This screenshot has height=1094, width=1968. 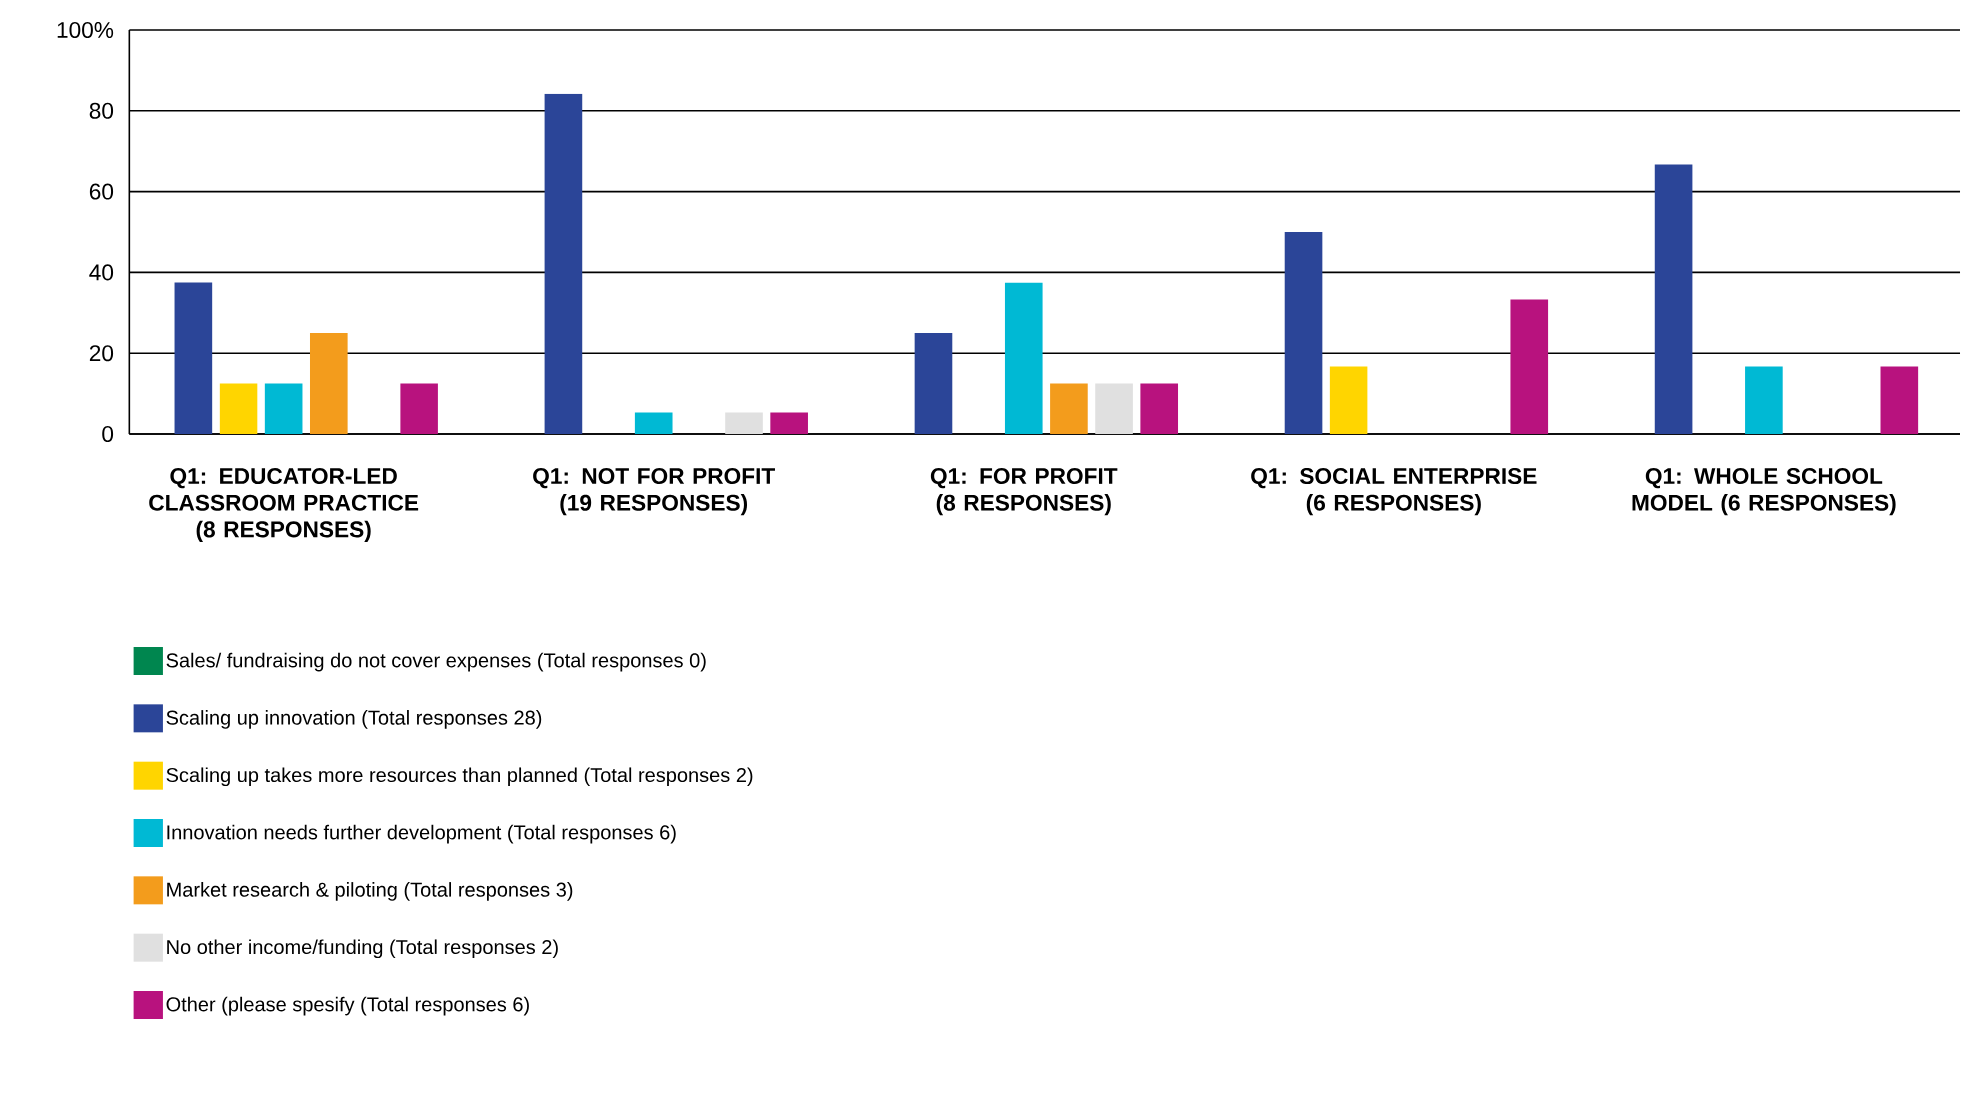 I want to click on y-tick-label: 0, so click(x=108, y=434).